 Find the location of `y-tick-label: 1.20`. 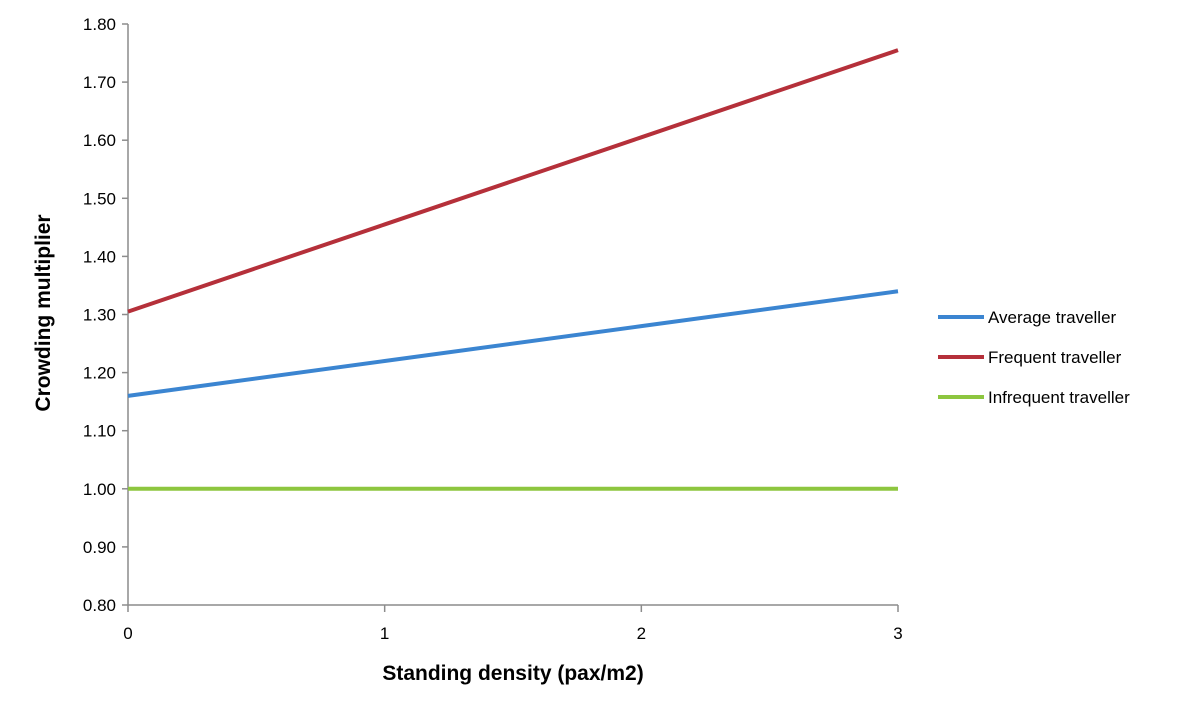

y-tick-label: 1.20 is located at coordinates (99, 373).